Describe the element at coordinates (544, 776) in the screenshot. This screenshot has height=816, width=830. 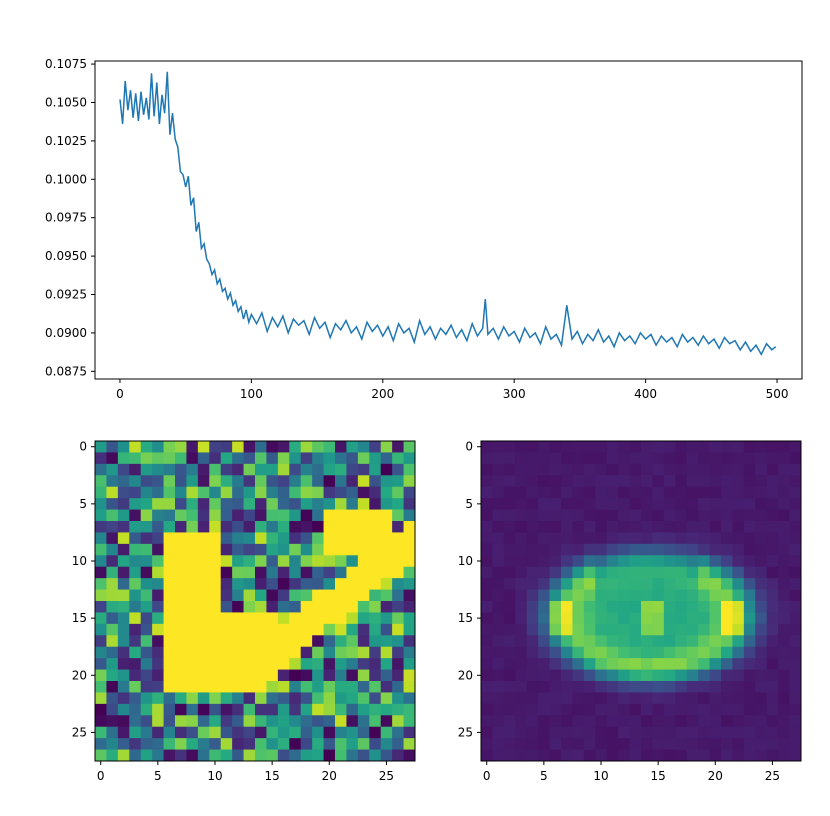
I see `x-tick-label: 5` at that location.